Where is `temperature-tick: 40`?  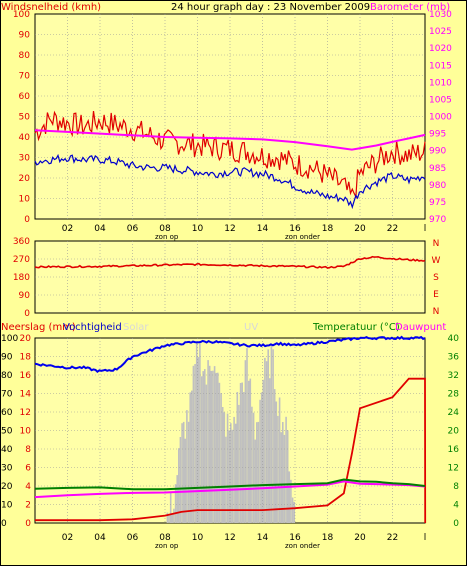 temperature-tick: 40 is located at coordinates (454, 339).